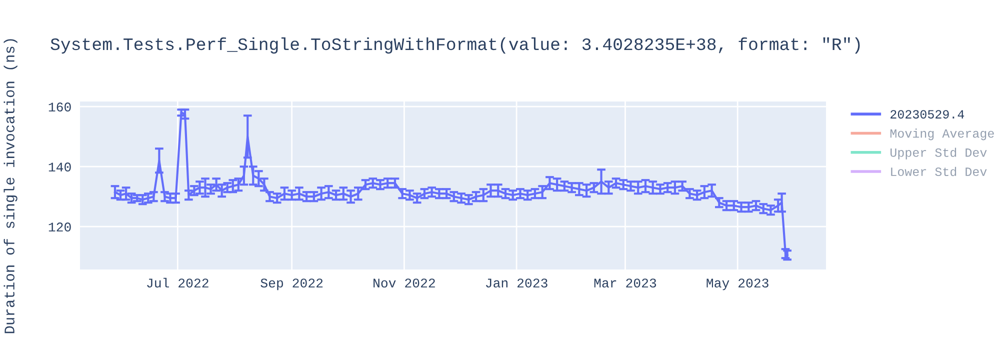 Image resolution: width=1000 pixels, height=350 pixels. I want to click on legend-label: Lower Std Dev, so click(939, 171).